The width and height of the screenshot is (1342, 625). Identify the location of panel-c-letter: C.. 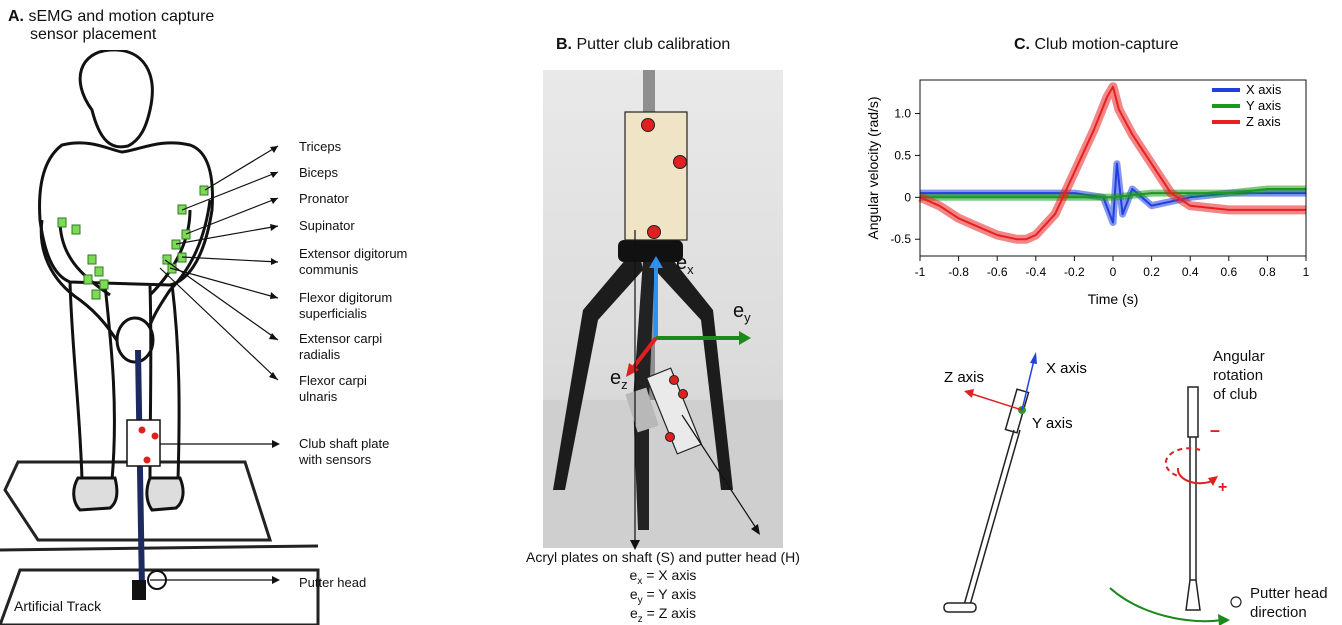
(1022, 44).